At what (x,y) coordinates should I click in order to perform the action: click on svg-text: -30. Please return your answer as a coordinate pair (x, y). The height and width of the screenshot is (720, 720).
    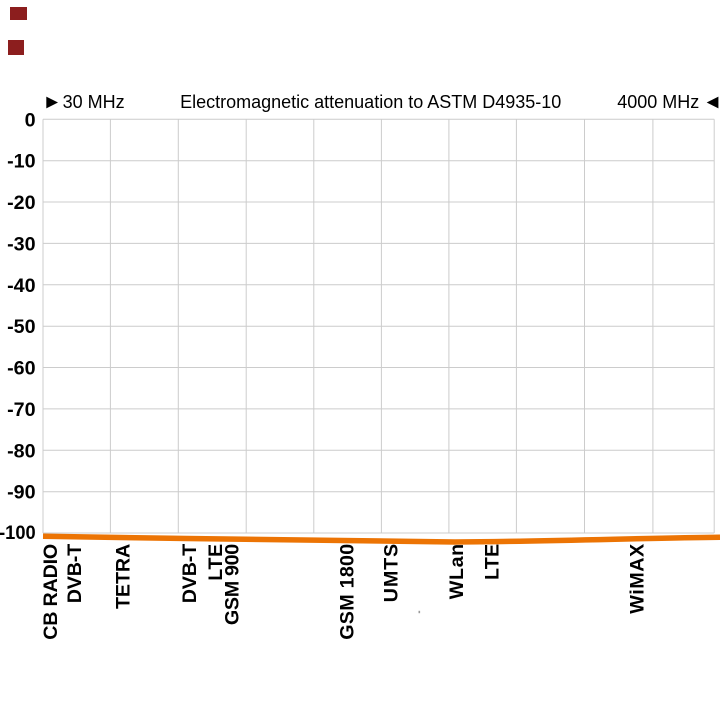
    Looking at the image, I should click on (21, 244).